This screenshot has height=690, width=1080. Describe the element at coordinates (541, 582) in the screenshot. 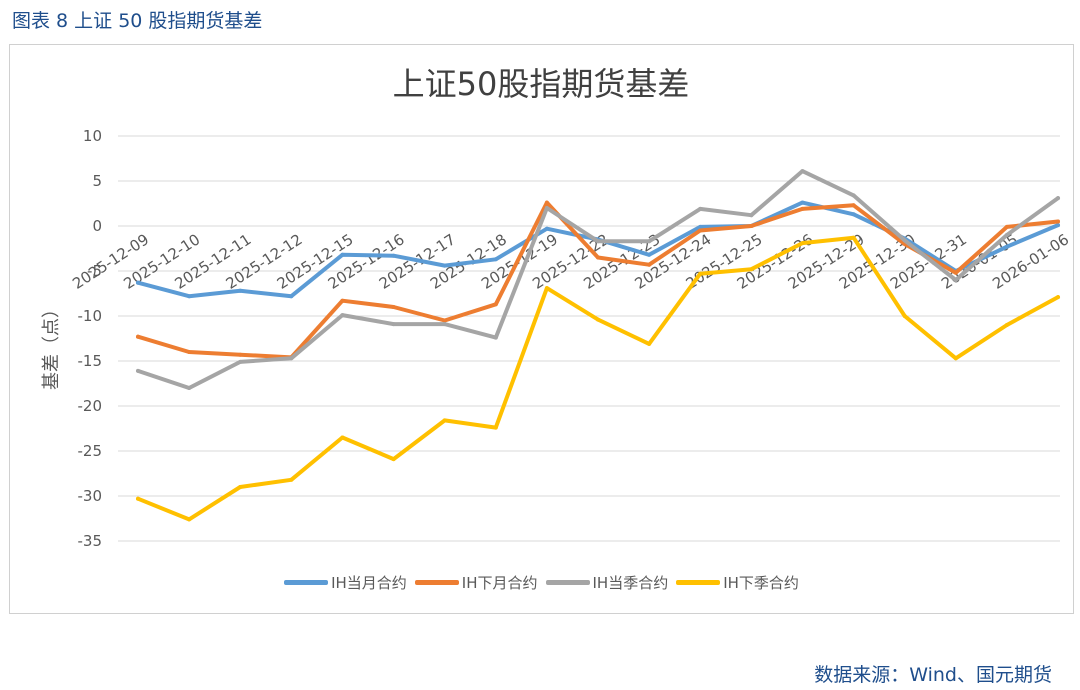

I see `chart-legend: IH当月合约 IH下月合约 IH当季合约 IH下季合约` at that location.